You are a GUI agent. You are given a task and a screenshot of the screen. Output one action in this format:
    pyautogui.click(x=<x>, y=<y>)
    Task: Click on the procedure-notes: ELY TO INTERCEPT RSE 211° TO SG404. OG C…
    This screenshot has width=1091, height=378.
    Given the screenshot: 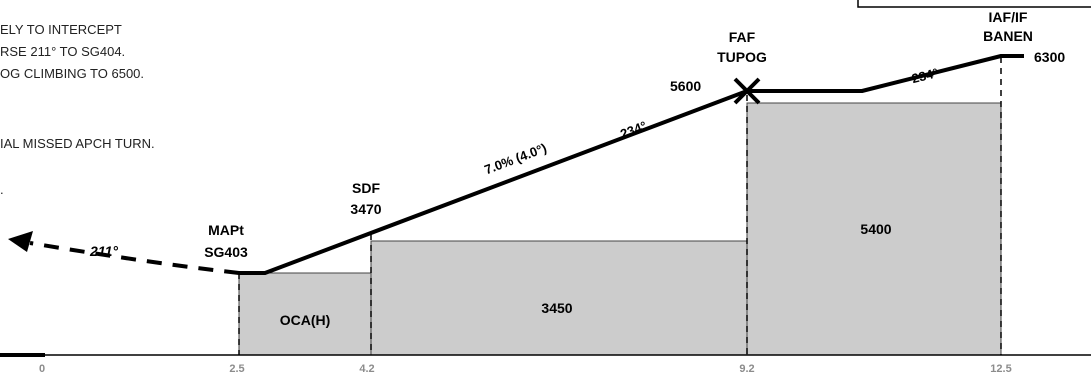 What is the action you would take?
    pyautogui.click(x=120, y=105)
    